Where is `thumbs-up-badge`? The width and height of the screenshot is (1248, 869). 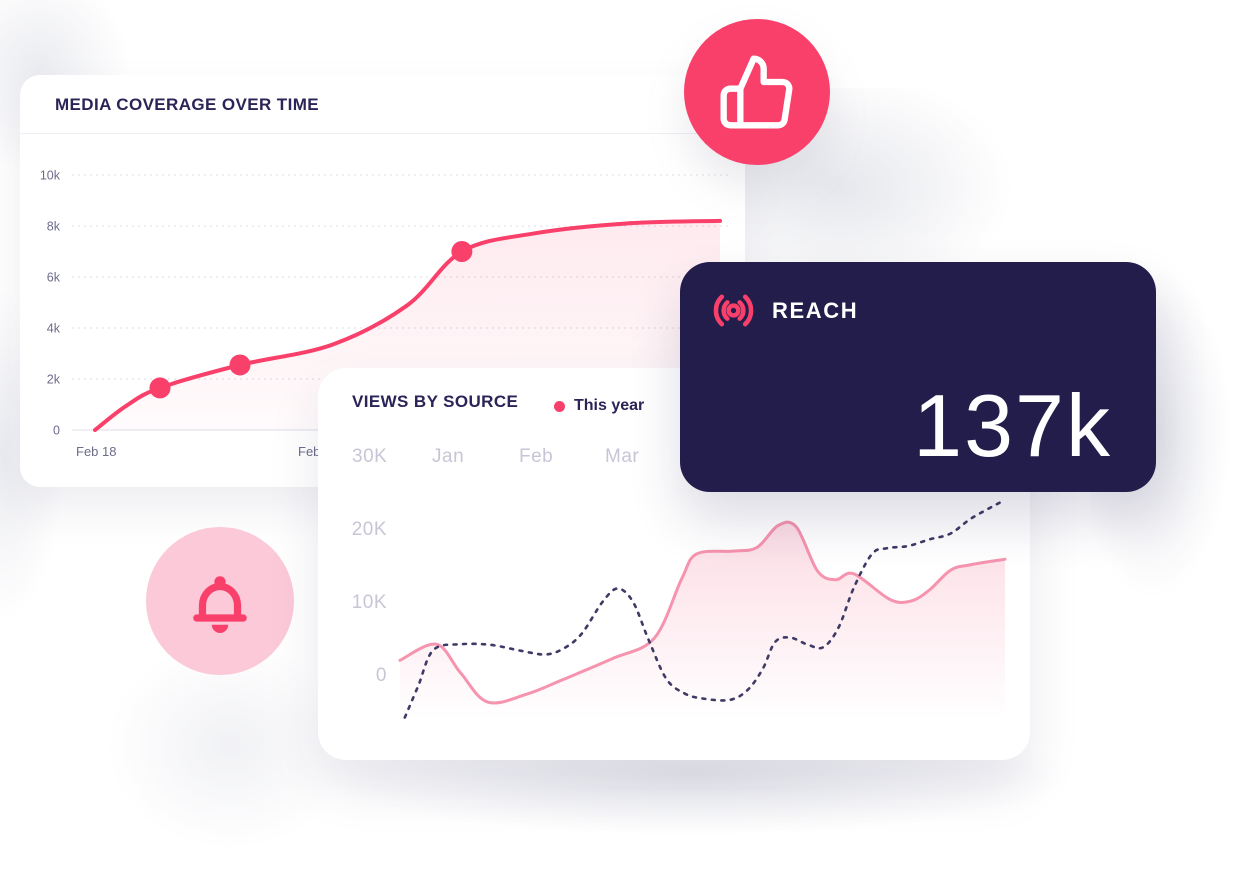
thumbs-up-badge is located at coordinates (757, 92).